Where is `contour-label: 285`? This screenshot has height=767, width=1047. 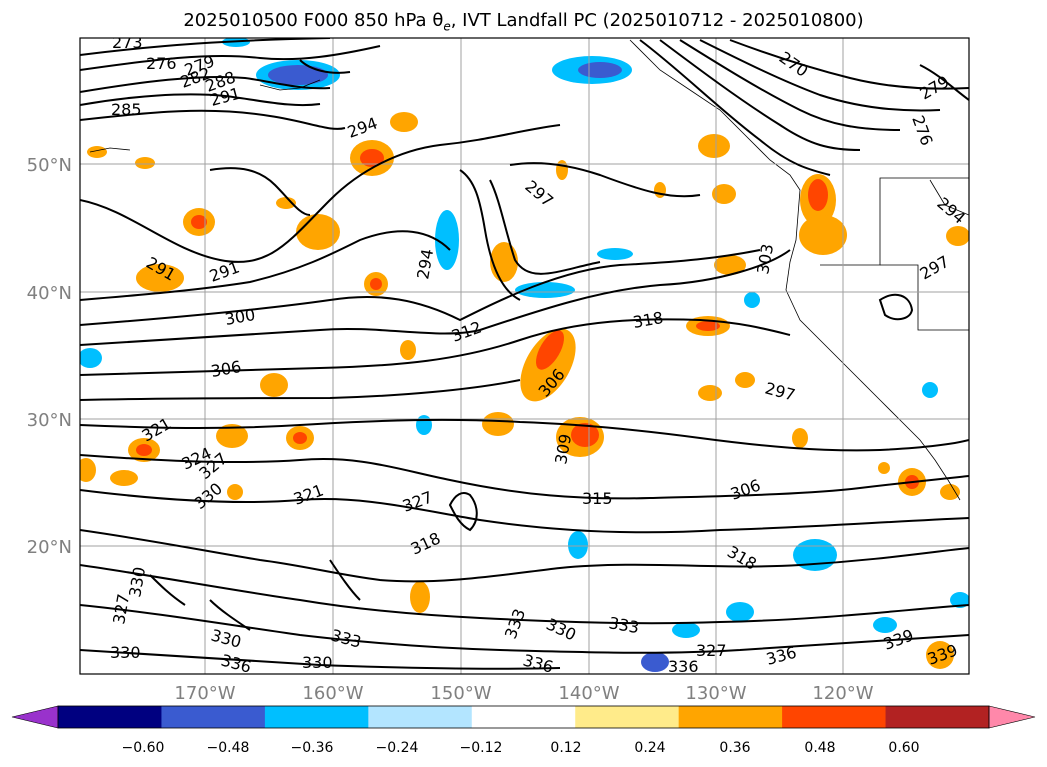 contour-label: 285 is located at coordinates (126, 109).